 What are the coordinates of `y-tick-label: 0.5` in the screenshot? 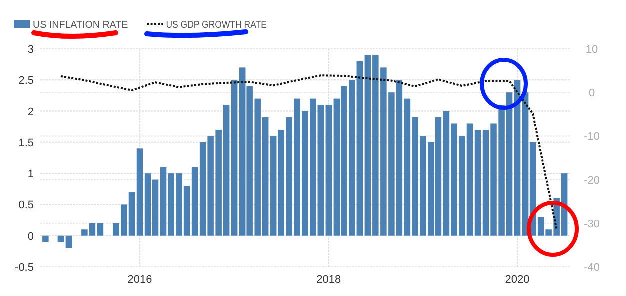 It's located at (26, 206).